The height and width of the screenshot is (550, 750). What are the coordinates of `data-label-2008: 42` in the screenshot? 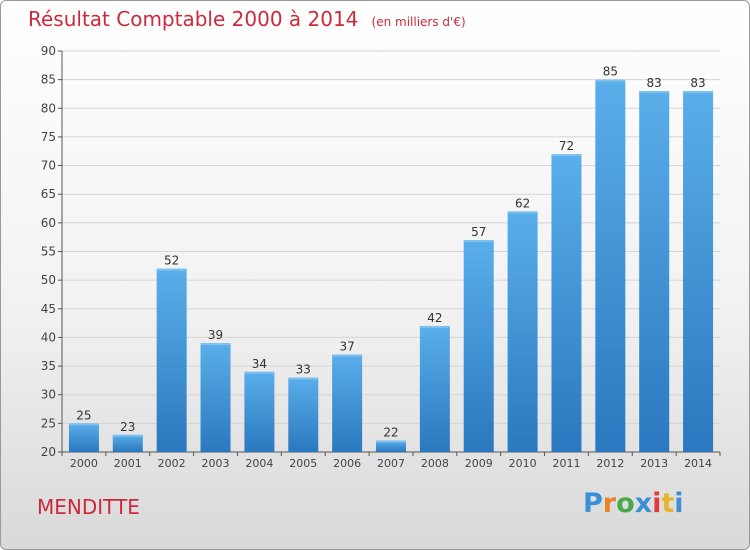 It's located at (434, 318).